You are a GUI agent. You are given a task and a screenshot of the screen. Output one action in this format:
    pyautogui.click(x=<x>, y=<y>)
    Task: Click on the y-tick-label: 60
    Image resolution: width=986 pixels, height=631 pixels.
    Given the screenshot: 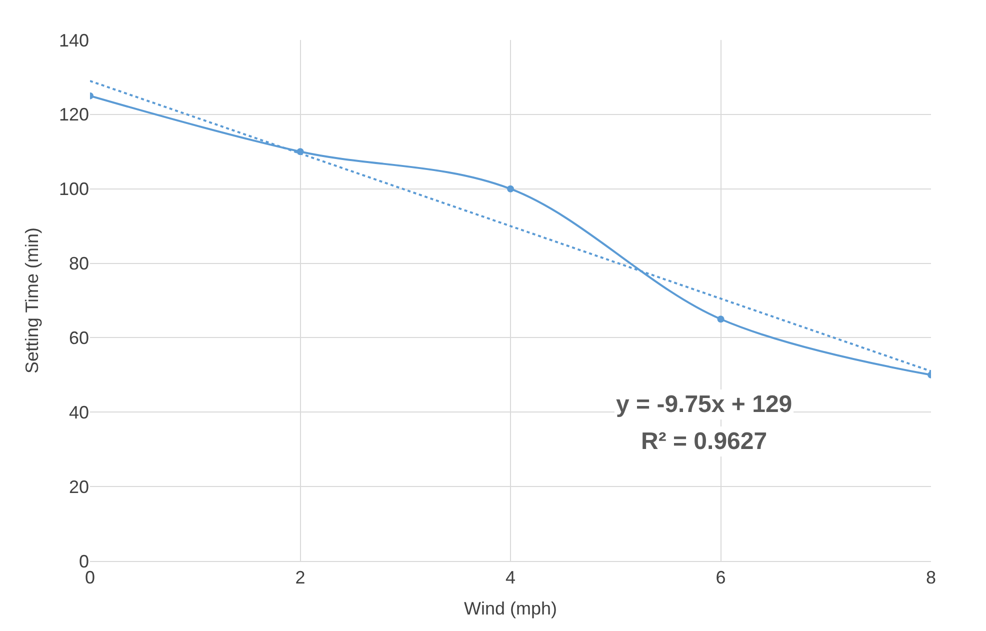 What is the action you would take?
    pyautogui.click(x=78, y=338)
    